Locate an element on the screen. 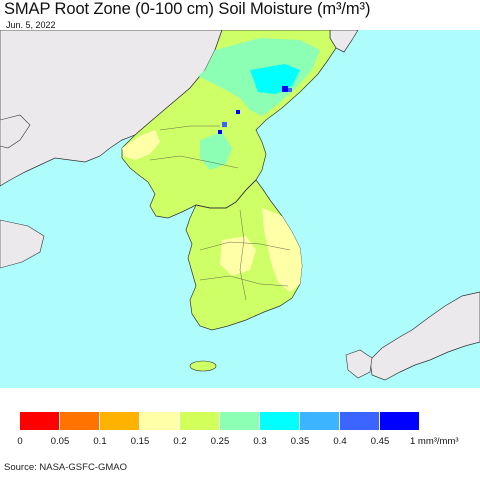 This screenshot has width=480, height=477. tick-label: 0.15 is located at coordinates (140, 441).